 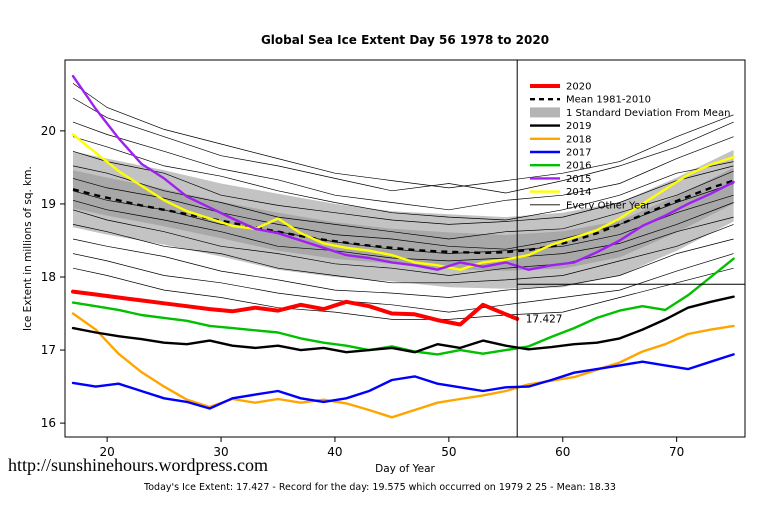 I want to click on x-axis-label: Day of Year, so click(x=405, y=469).